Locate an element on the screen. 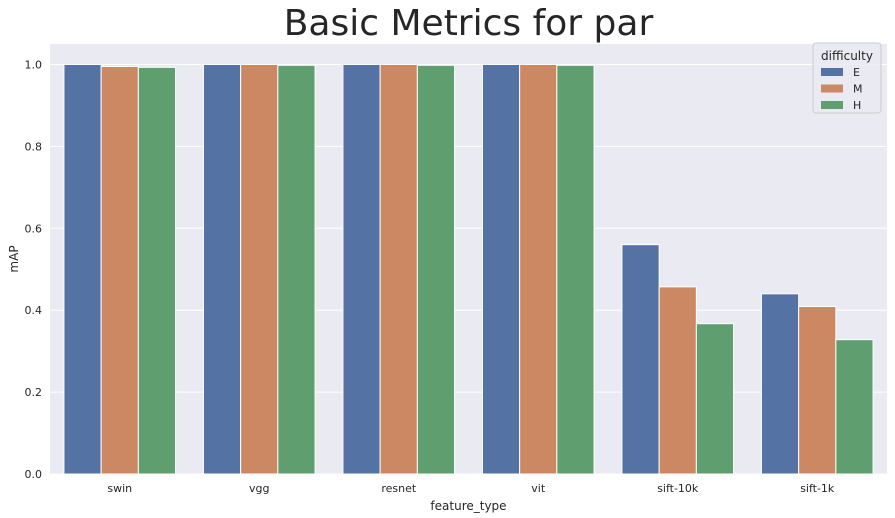 This screenshot has width=895, height=518. bar-sift-10k-H is located at coordinates (715, 399).